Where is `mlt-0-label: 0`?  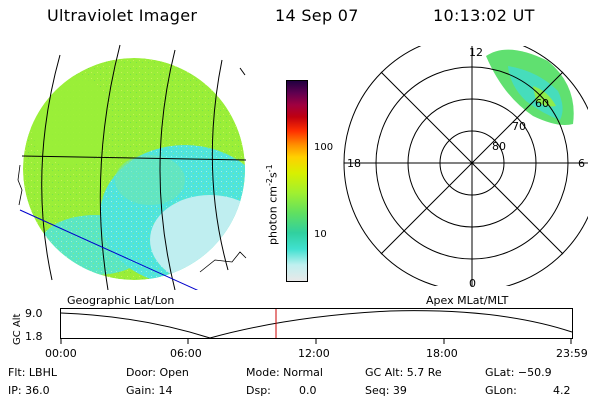
mlt-0-label: 0 is located at coordinates (472, 283).